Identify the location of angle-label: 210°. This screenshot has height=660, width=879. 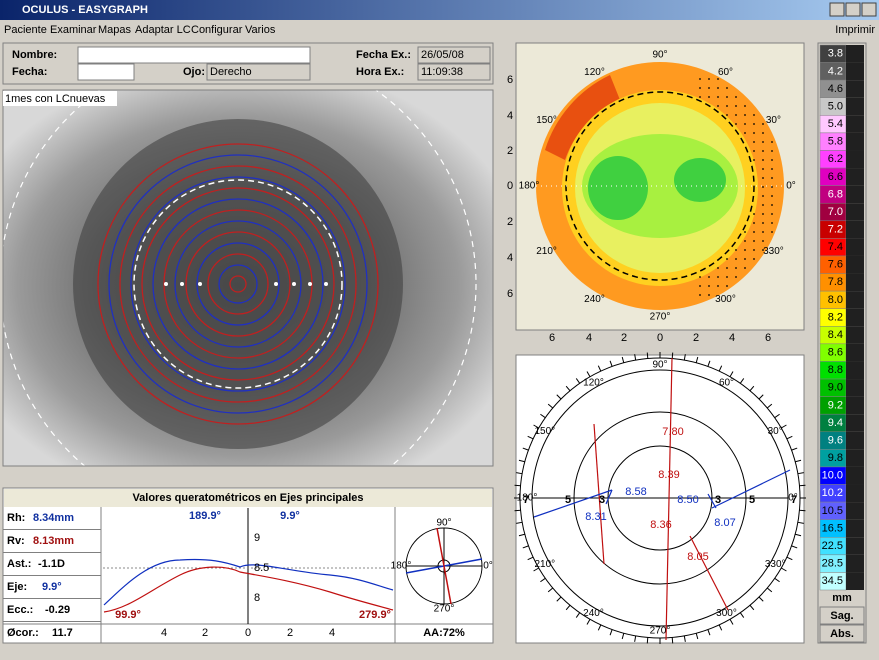
(546, 251).